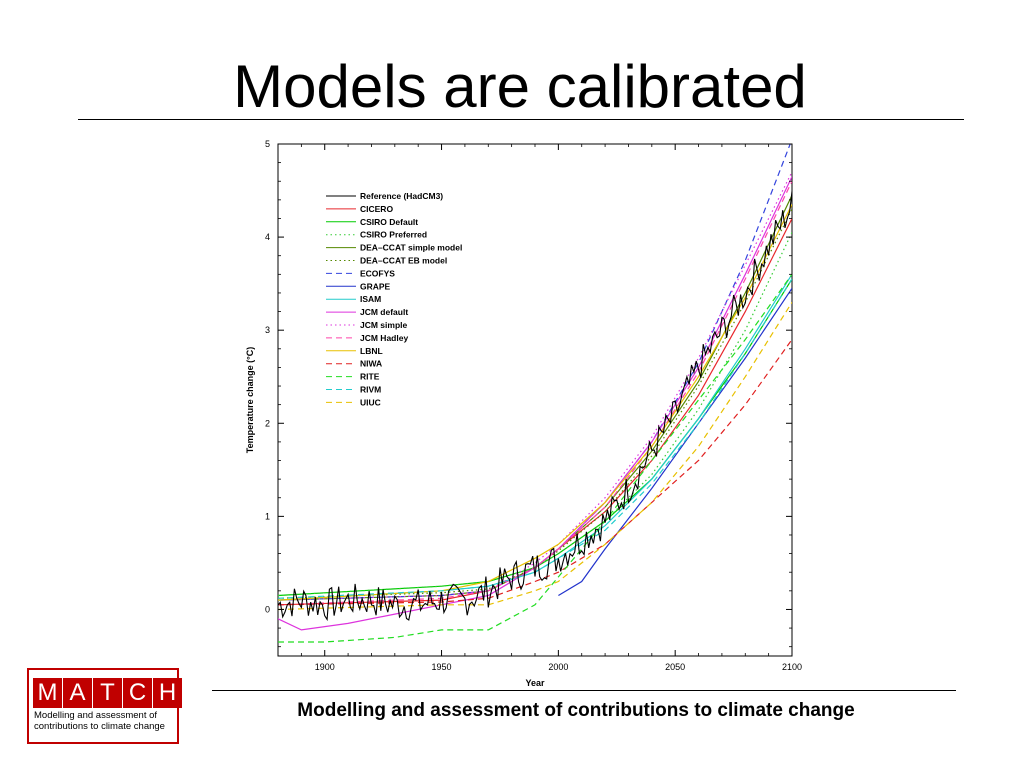  What do you see at coordinates (377, 273) in the screenshot?
I see `legend-label: ECOFYS` at bounding box center [377, 273].